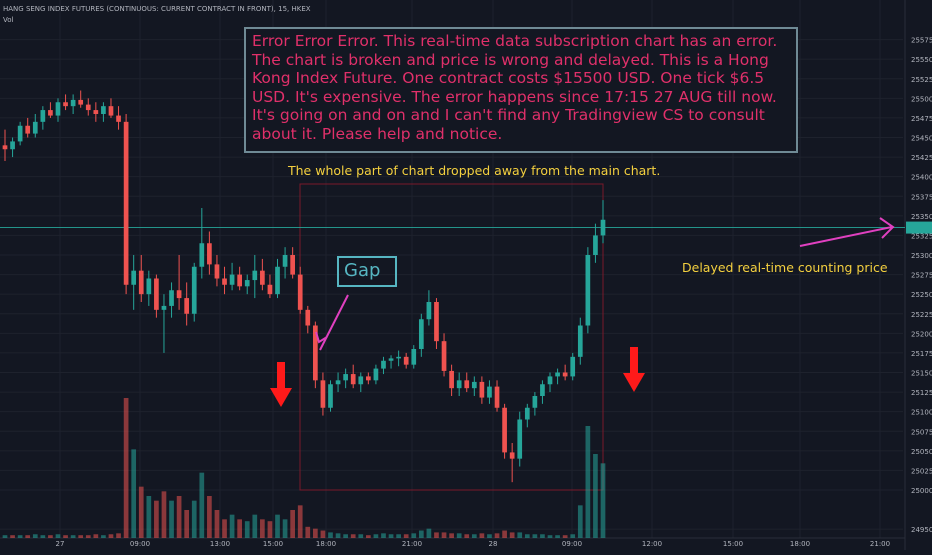 This screenshot has width=932, height=555. What do you see at coordinates (921, 119) in the screenshot?
I see `y-tick-label: 25475` at bounding box center [921, 119].